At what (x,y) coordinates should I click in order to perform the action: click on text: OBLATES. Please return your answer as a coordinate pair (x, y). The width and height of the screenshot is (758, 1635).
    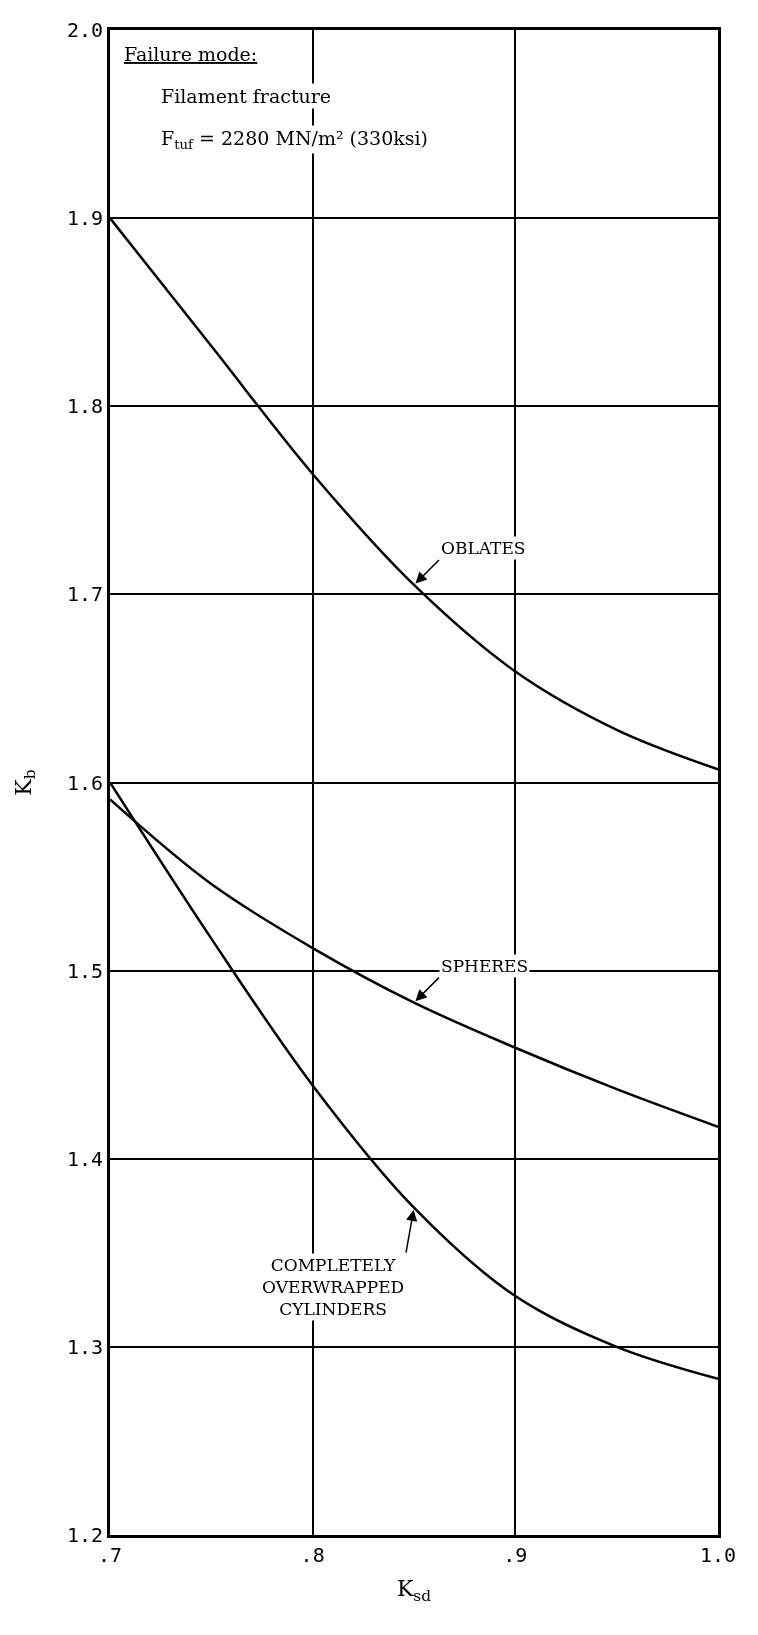
    Looking at the image, I should click on (483, 548).